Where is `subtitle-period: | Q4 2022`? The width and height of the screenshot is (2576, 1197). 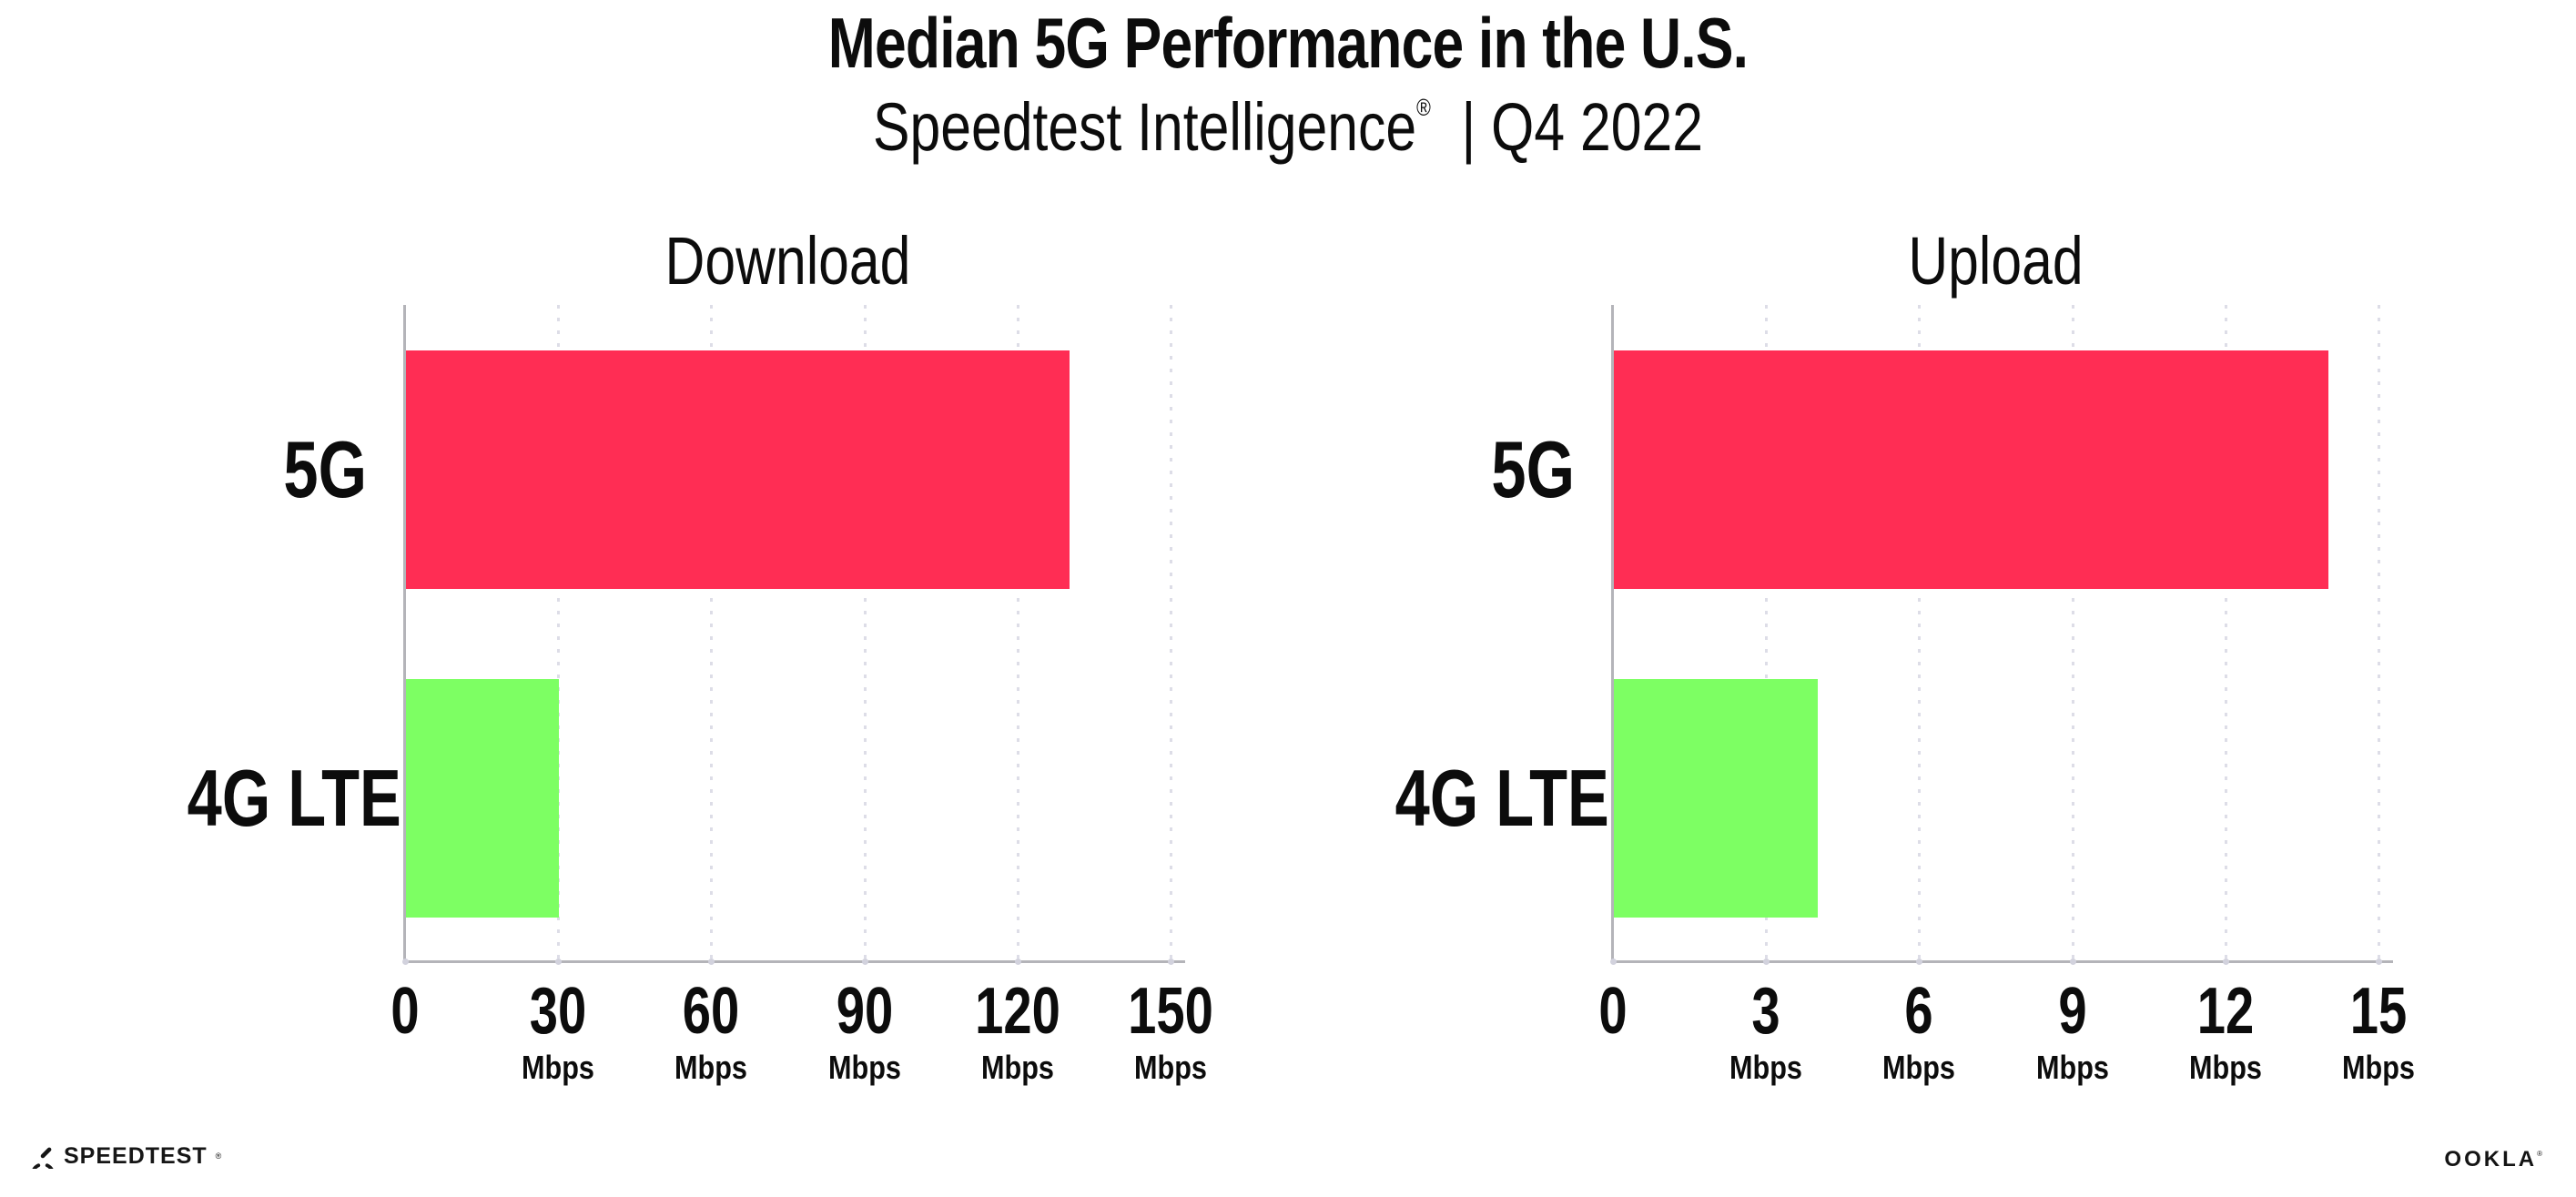 subtitle-period: | Q4 2022 is located at coordinates (1582, 127).